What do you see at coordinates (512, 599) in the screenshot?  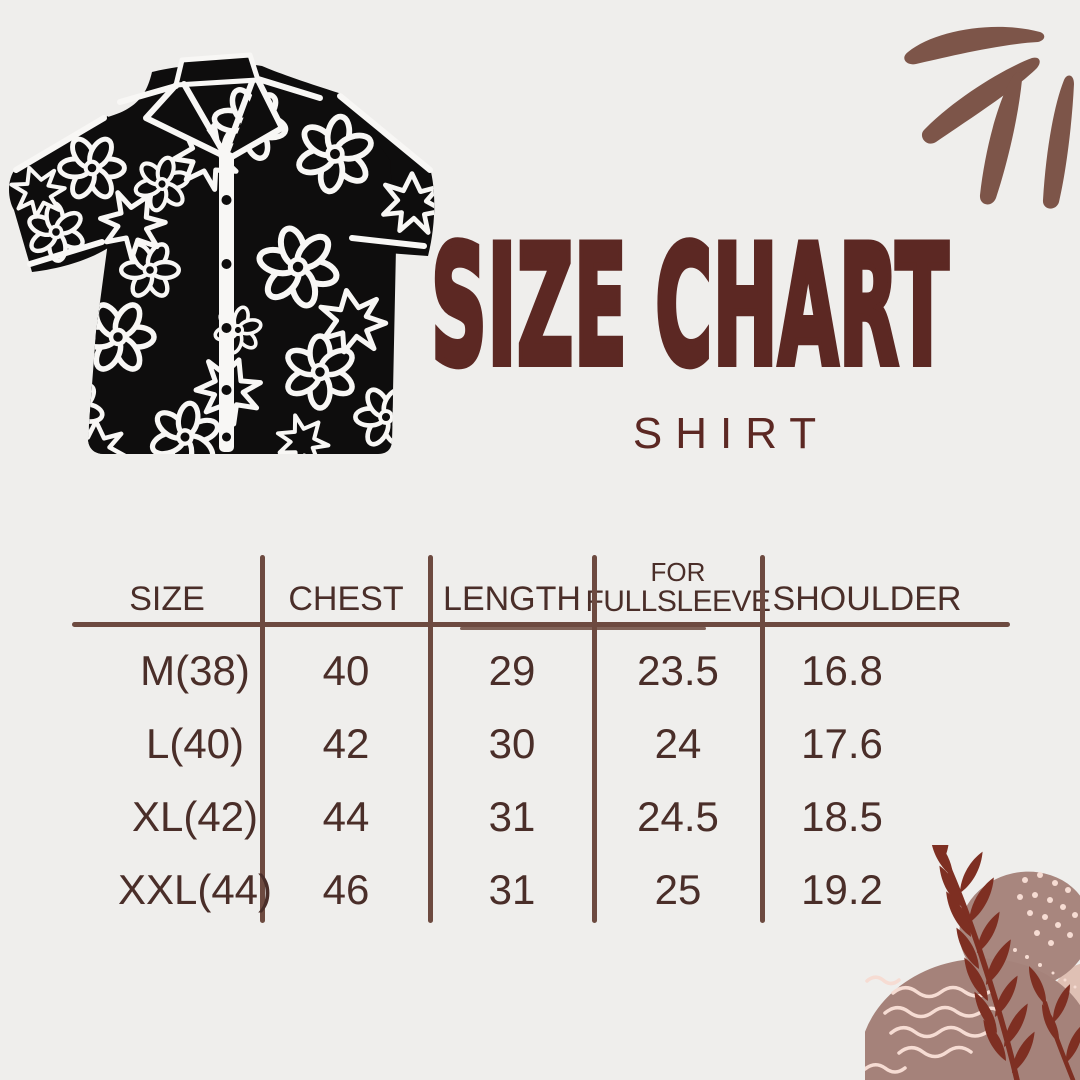 I see `column-header-length: LENGTH` at bounding box center [512, 599].